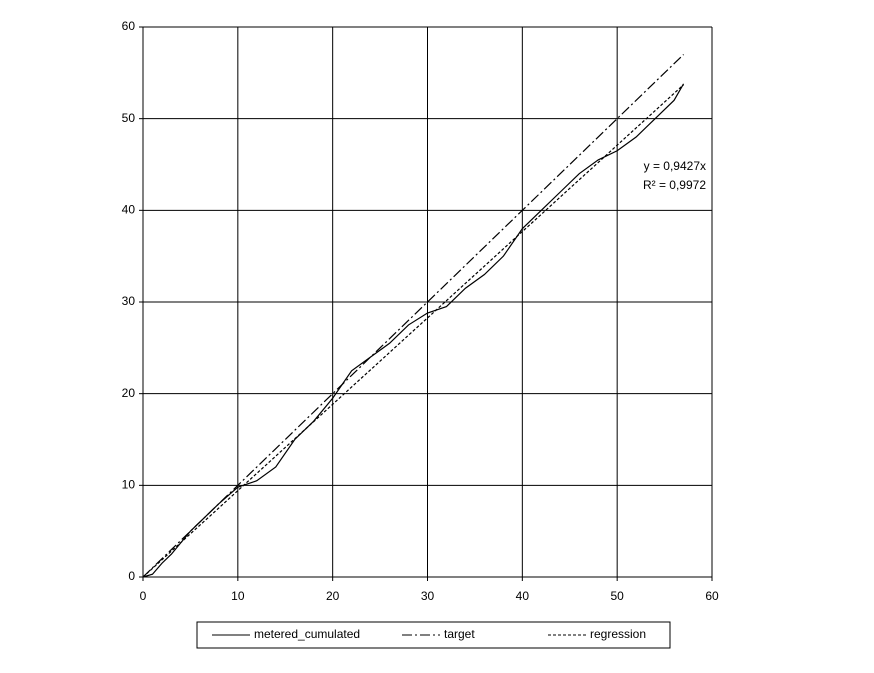 The height and width of the screenshot is (673, 874). Describe the element at coordinates (129, 26) in the screenshot. I see `y-tick-label: 60` at that location.